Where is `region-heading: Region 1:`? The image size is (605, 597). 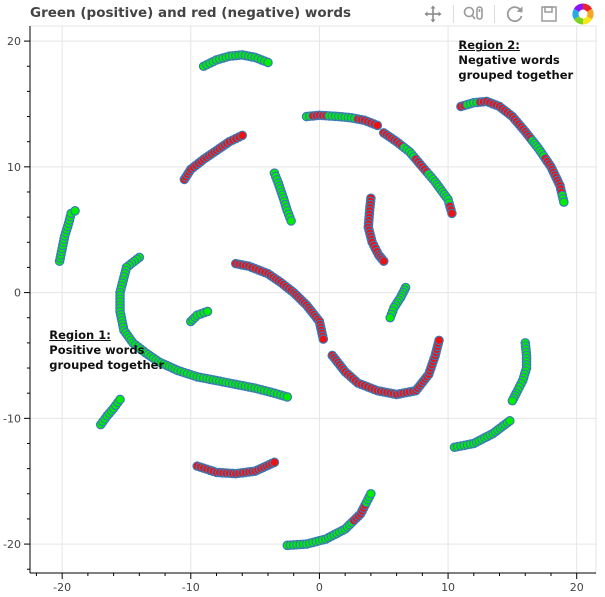
region-heading: Region 1: is located at coordinates (80, 334).